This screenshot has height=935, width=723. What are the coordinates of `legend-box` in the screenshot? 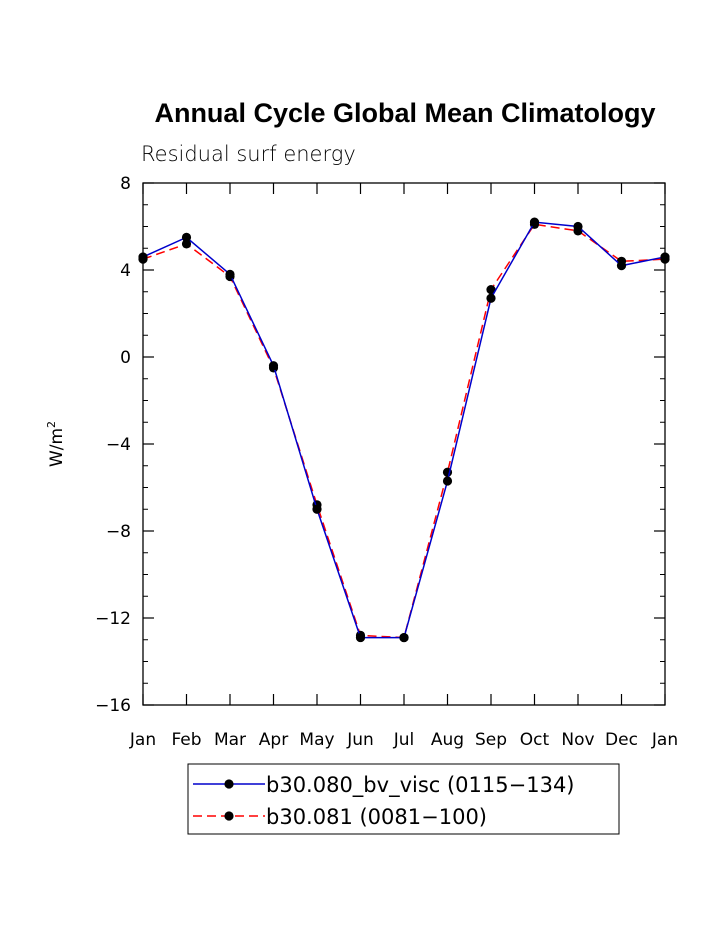 It's located at (403, 799).